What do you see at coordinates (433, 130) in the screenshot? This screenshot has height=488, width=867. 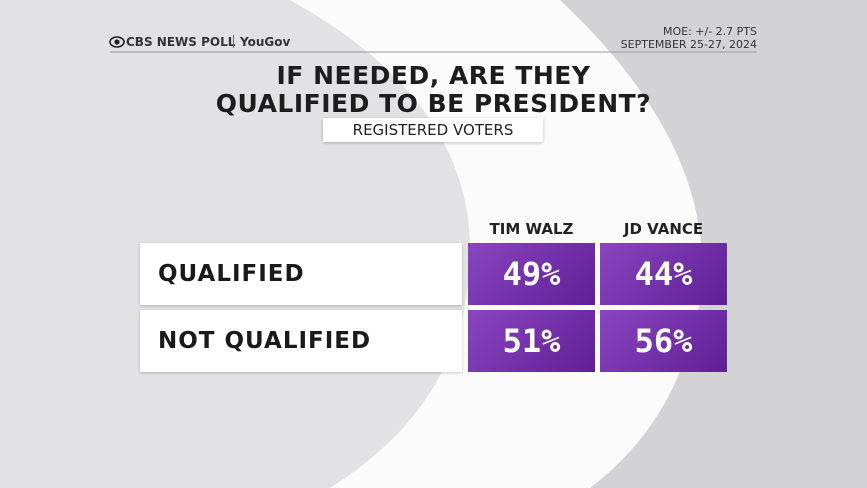 I see `subtitle: REGISTERED VOTERS` at bounding box center [433, 130].